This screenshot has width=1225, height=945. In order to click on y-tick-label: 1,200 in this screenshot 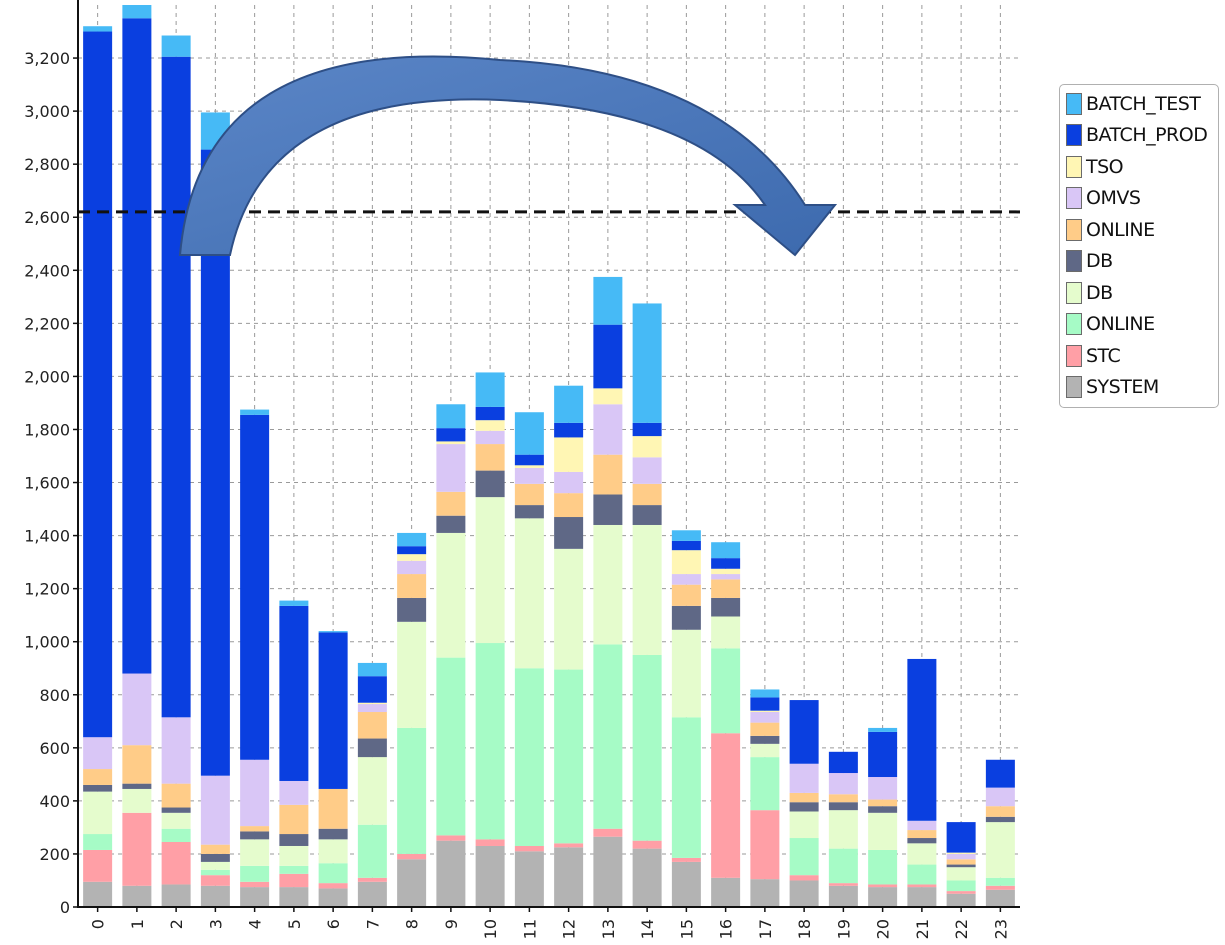, I will do `click(47, 589)`.